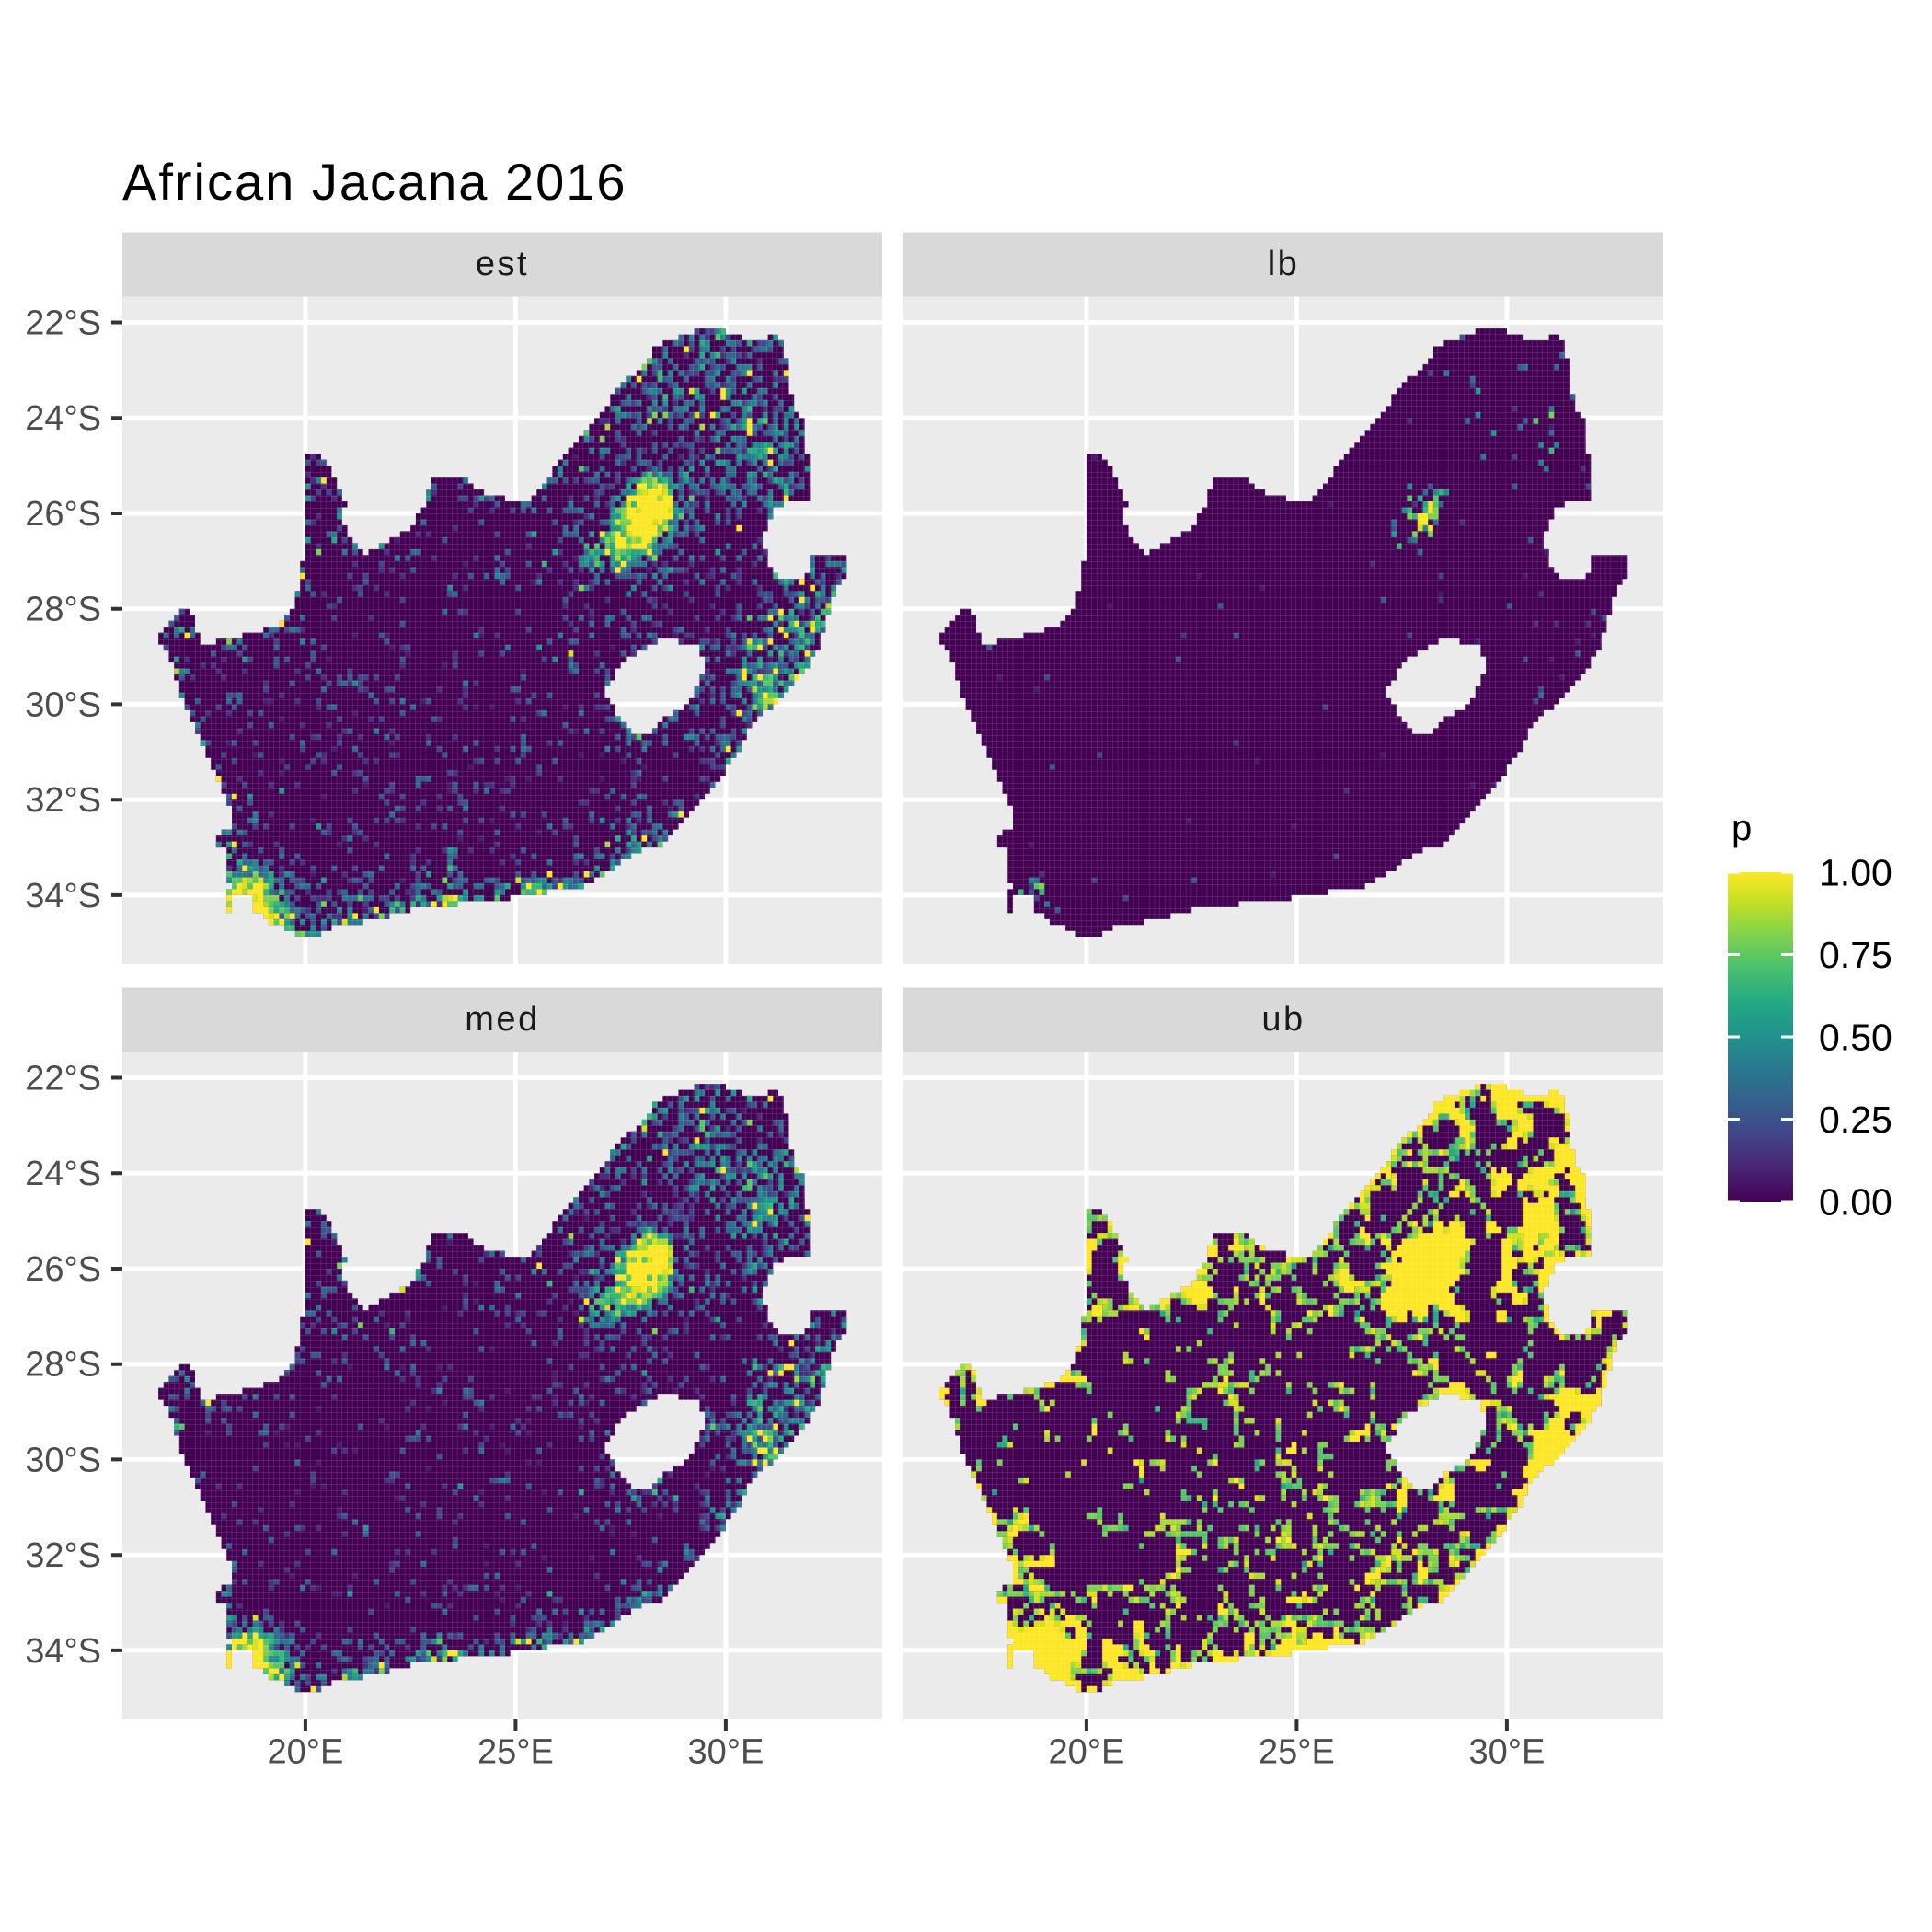  What do you see at coordinates (1855, 1119) in the screenshot?
I see `svg-text: 0.25` at bounding box center [1855, 1119].